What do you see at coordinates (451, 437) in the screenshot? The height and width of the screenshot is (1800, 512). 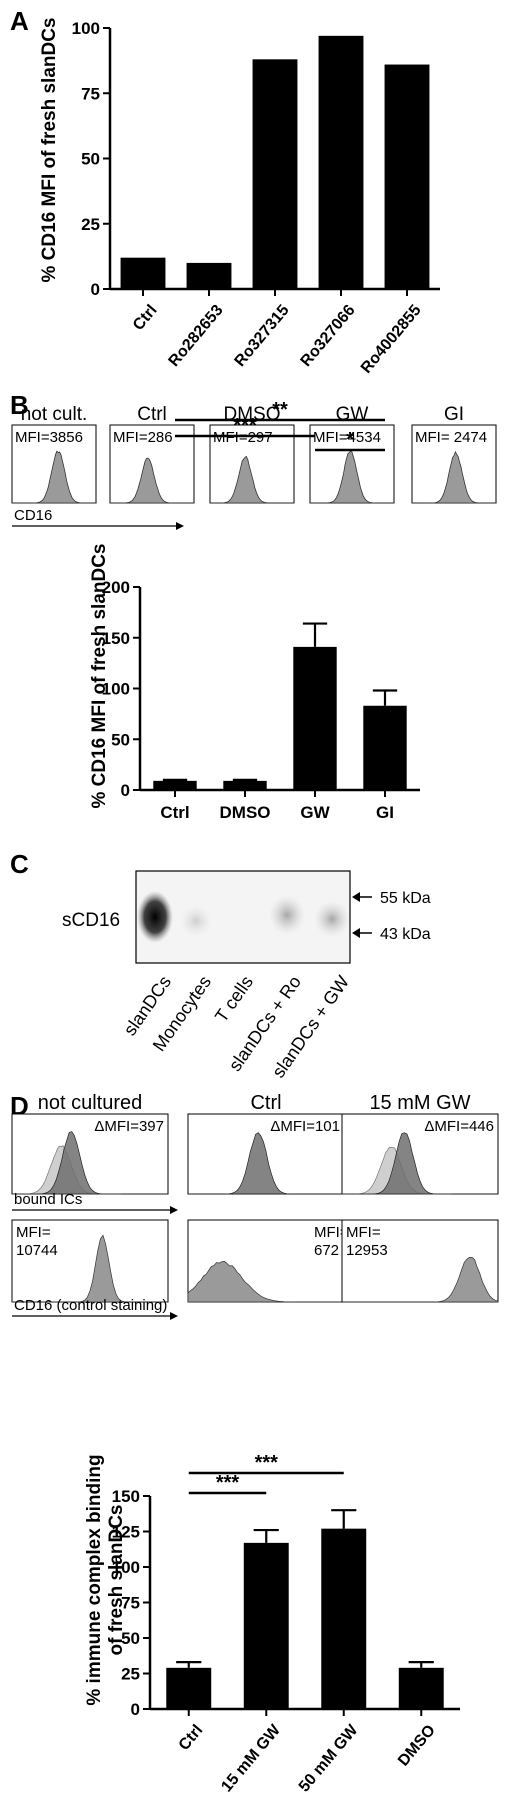 I see `histogram-mfi: MFI= 2474` at bounding box center [451, 437].